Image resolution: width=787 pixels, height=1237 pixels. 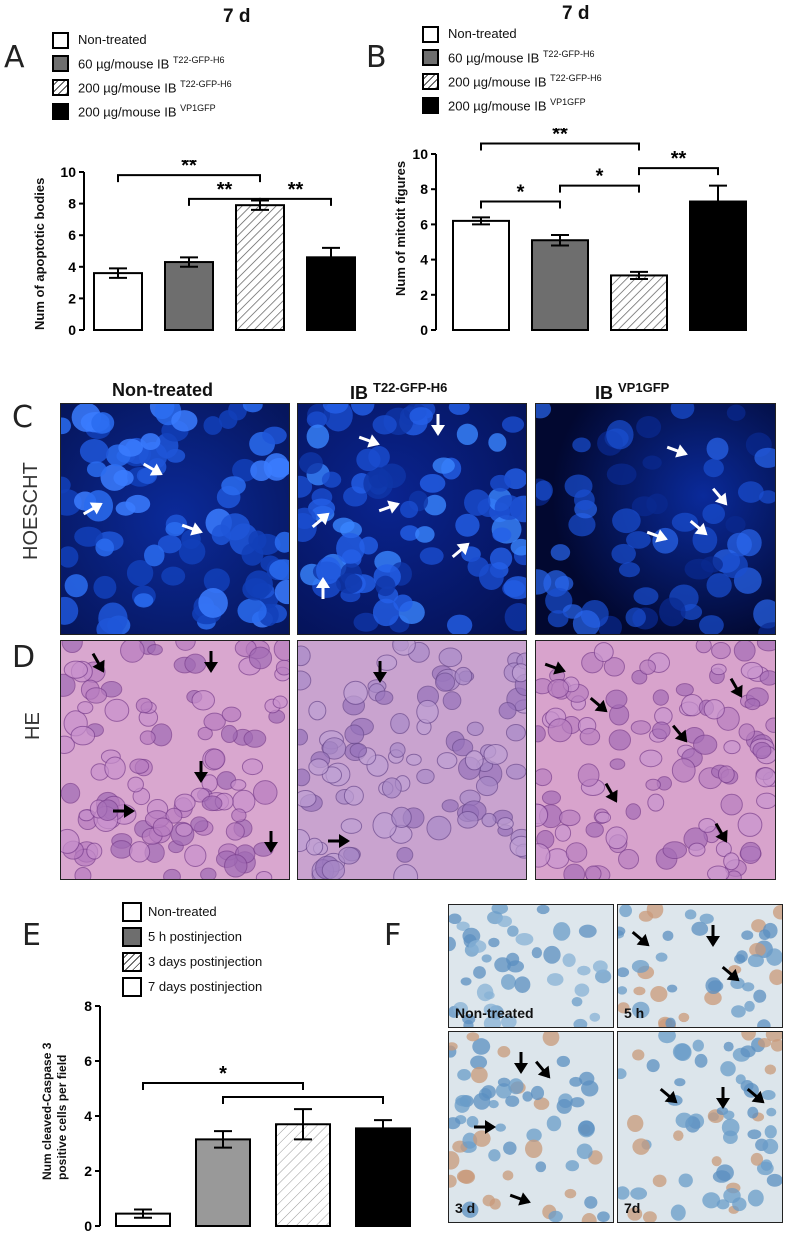 I want to click on y-tick-label: 10, so click(x=68, y=172).